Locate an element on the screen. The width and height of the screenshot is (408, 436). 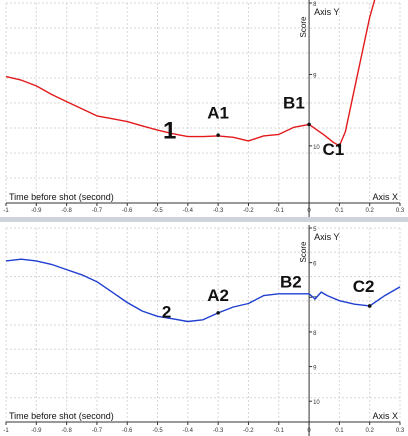
annotation-label: A1 is located at coordinates (218, 113).